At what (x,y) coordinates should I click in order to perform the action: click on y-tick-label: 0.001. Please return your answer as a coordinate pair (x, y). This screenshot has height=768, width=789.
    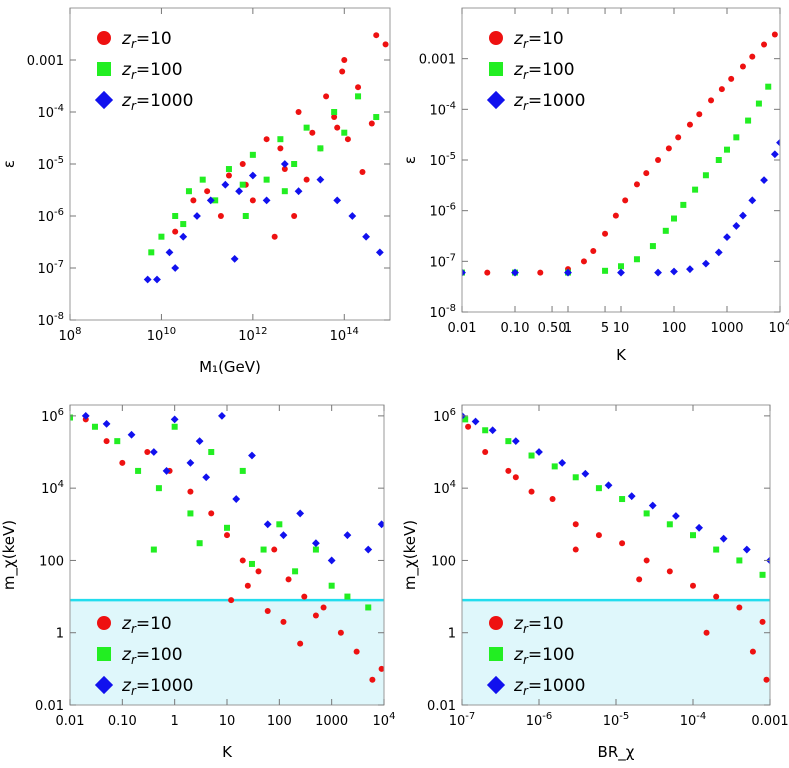
    Looking at the image, I should click on (437, 60).